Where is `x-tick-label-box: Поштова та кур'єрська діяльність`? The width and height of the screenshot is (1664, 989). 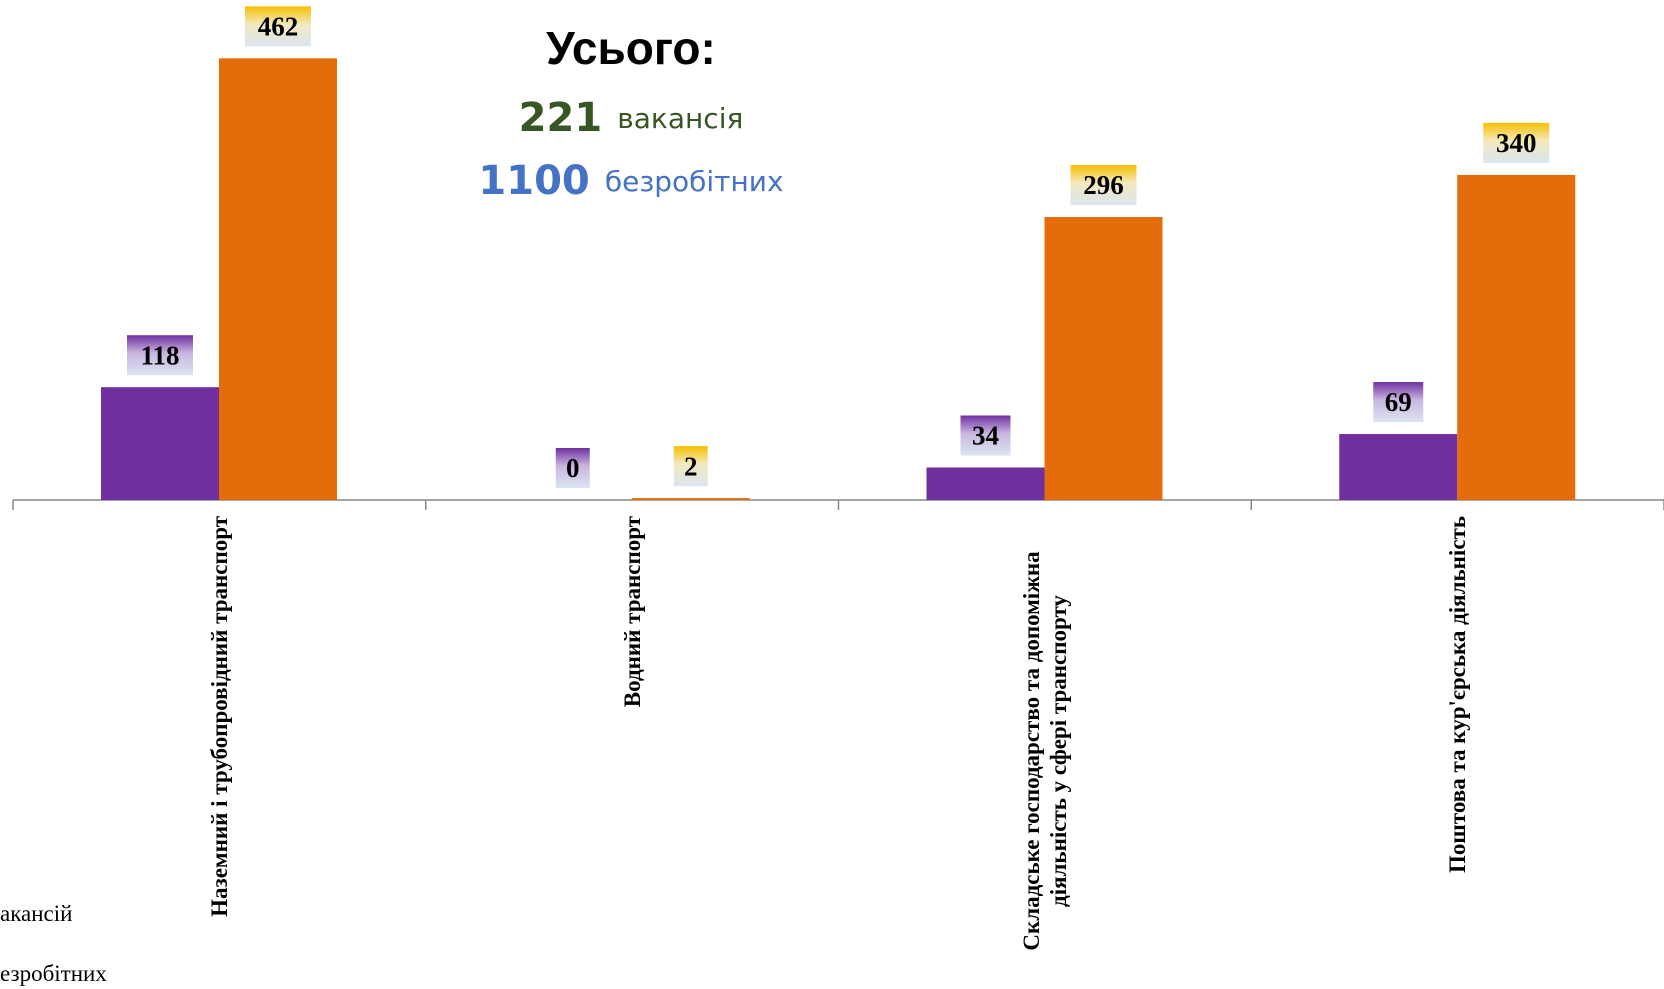
x-tick-label-box: Поштова та кур'єрська діяльність is located at coordinates (1457, 751).